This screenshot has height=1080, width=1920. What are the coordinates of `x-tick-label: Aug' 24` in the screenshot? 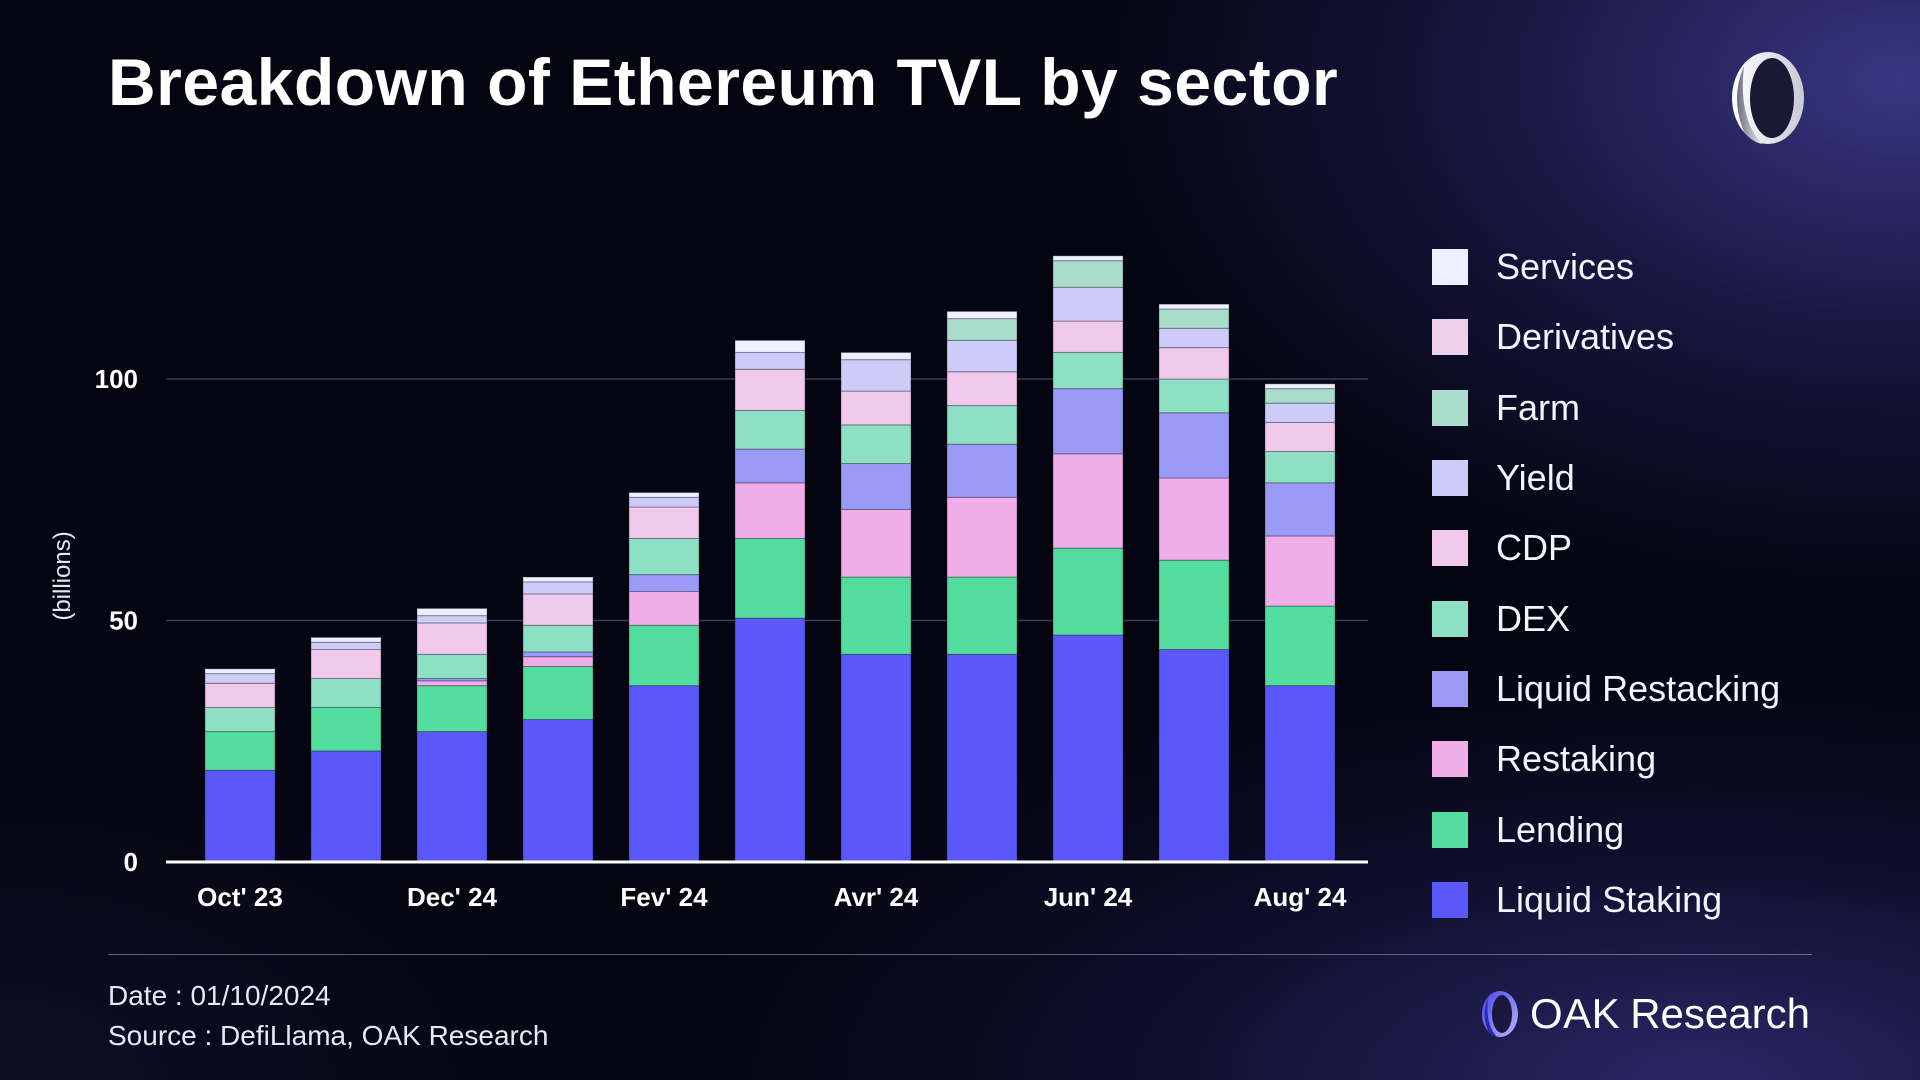 It's located at (1300, 897).